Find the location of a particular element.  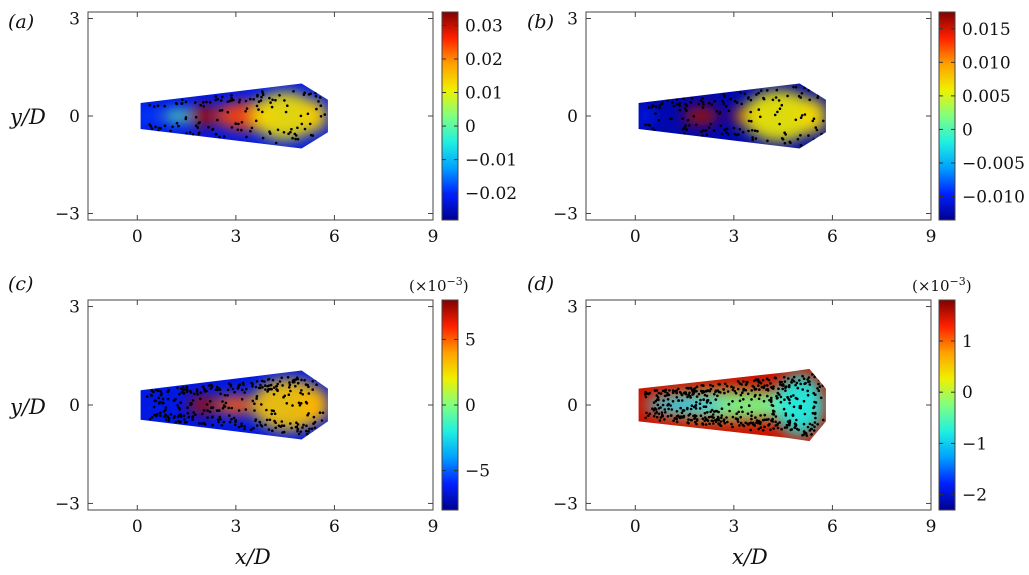

y-tick-label: 3 is located at coordinates (74, 308).